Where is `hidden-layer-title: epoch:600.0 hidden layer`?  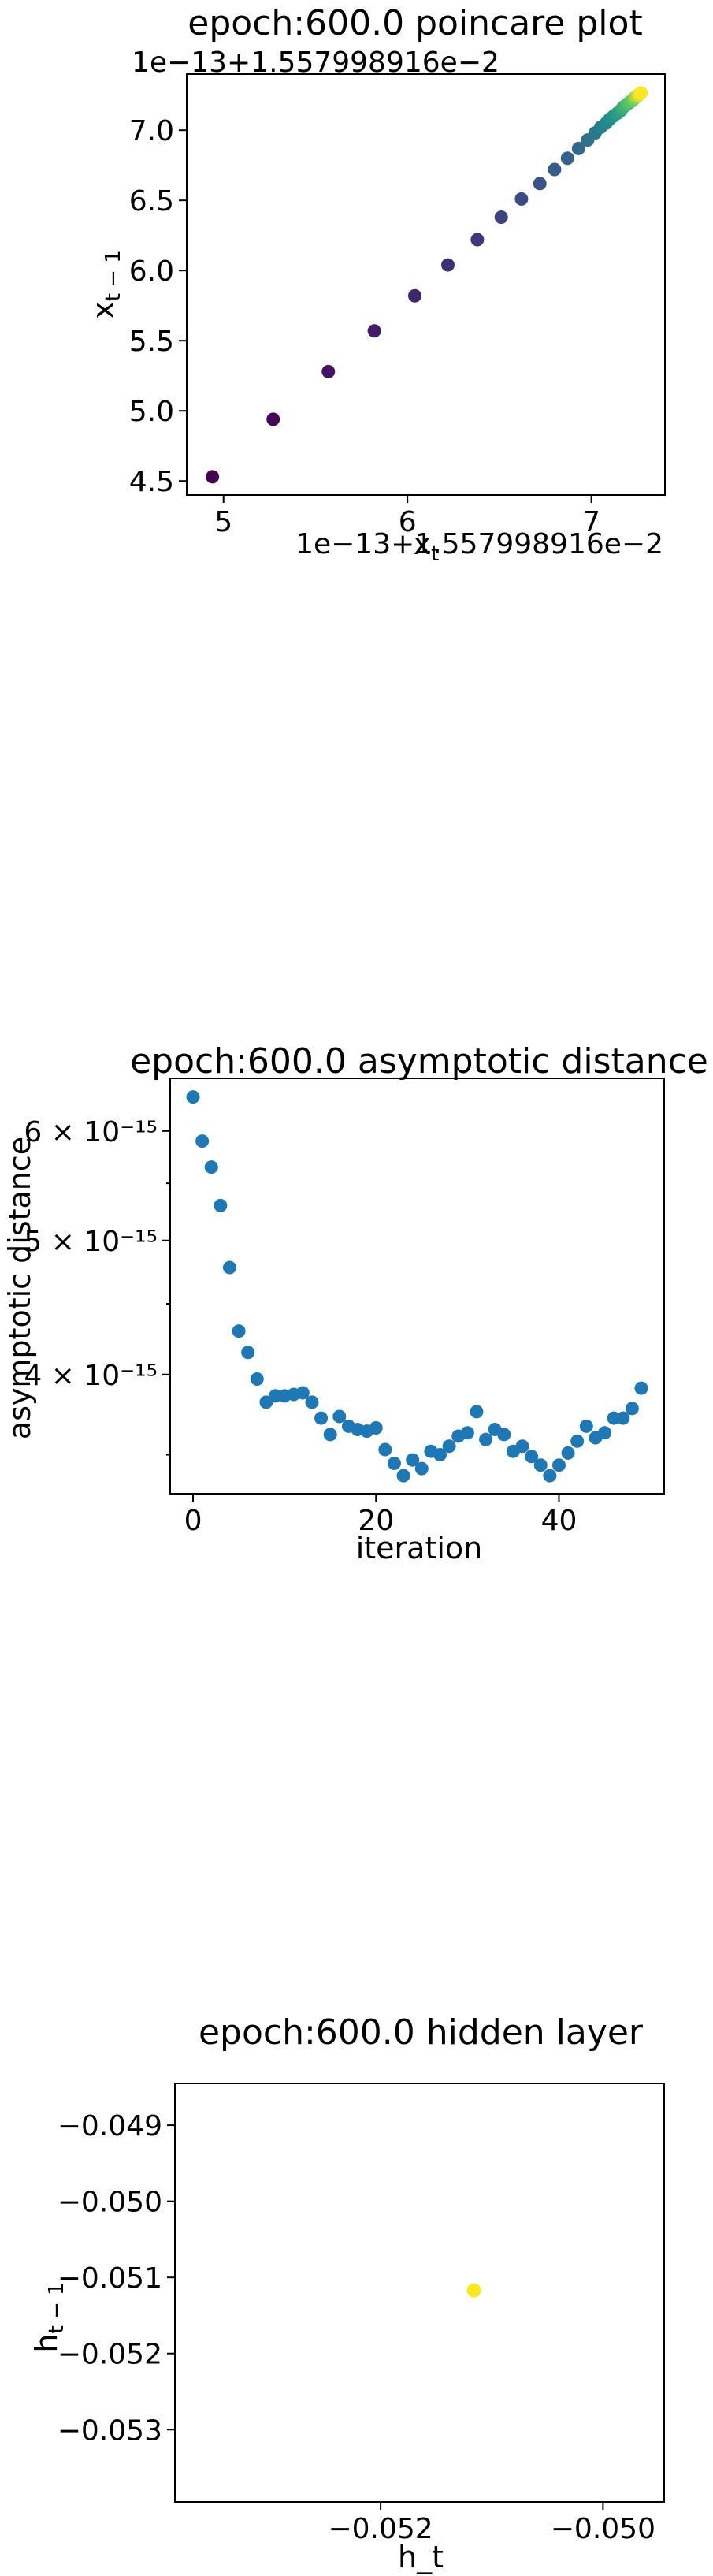 hidden-layer-title: epoch:600.0 hidden layer is located at coordinates (421, 2032).